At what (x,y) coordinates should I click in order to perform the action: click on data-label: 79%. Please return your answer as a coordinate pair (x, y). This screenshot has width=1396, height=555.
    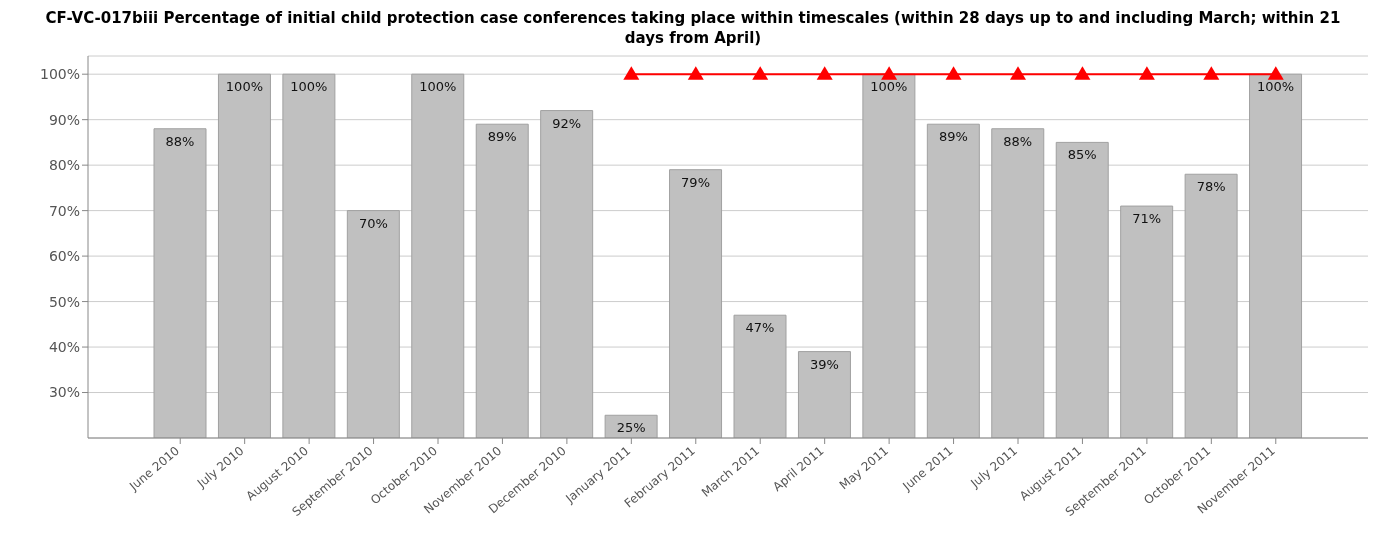
    Looking at the image, I should click on (696, 182).